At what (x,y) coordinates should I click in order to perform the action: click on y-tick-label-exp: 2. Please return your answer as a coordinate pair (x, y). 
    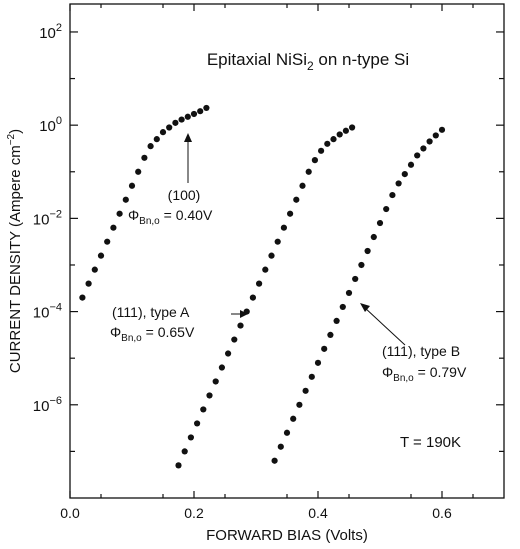
    Looking at the image, I should click on (59, 28).